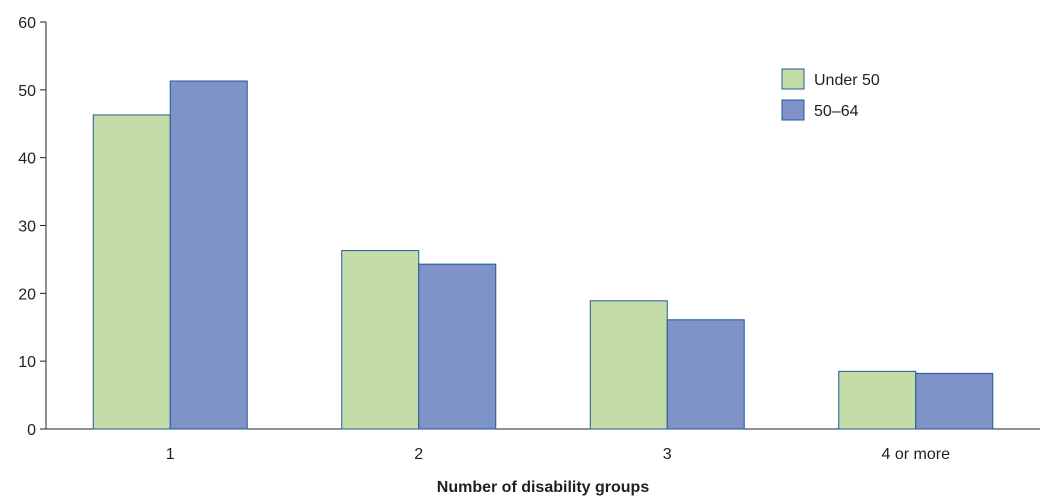 This screenshot has height=497, width=1056. I want to click on x-axis-title: Number of disability groups, so click(543, 487).